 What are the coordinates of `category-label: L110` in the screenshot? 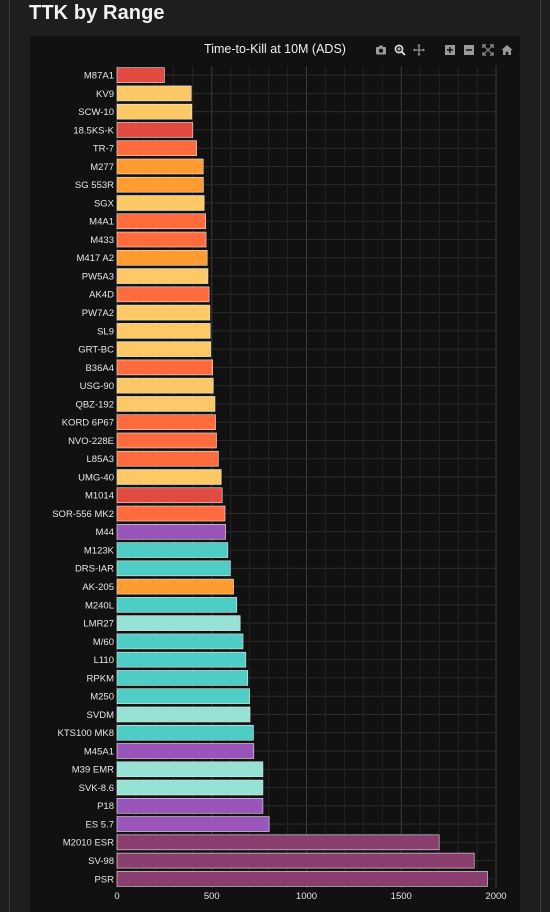 It's located at (104, 660).